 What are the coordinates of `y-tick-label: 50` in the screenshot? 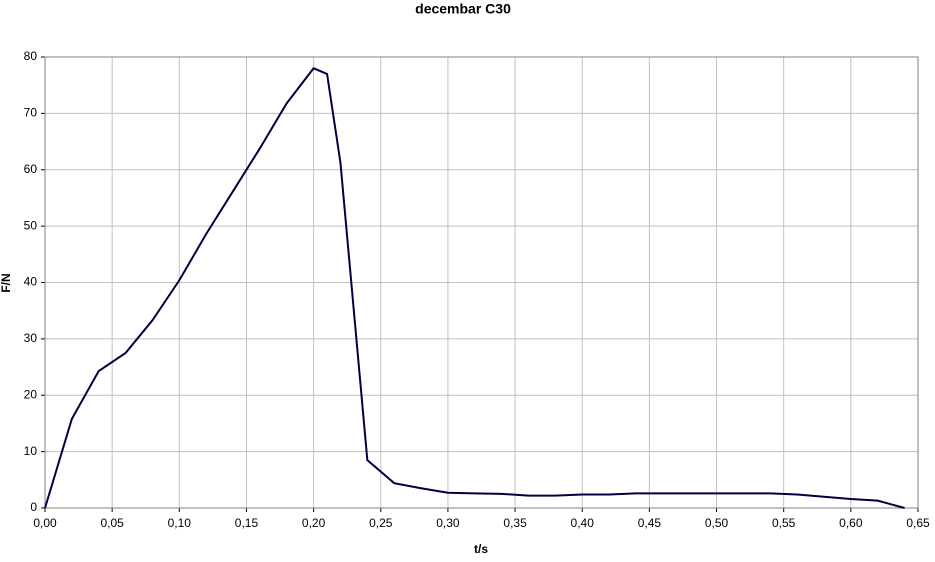 It's located at (31, 225).